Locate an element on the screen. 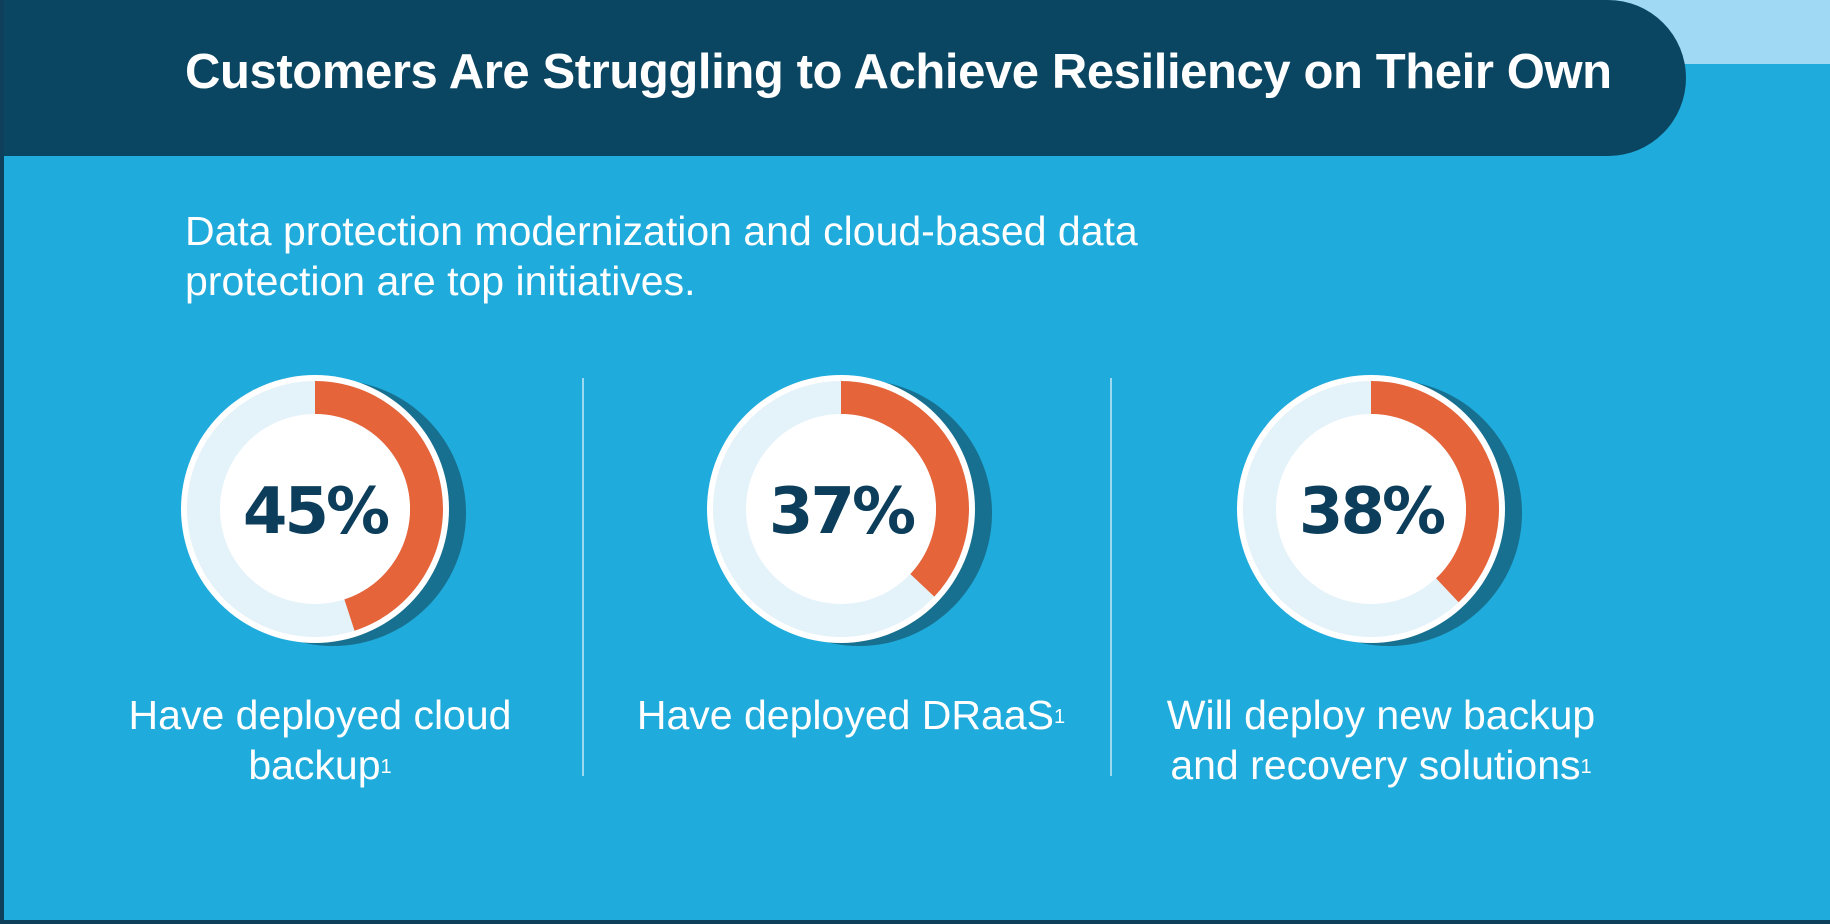 The width and height of the screenshot is (1830, 924). left-edge-border is located at coordinates (2, 462).